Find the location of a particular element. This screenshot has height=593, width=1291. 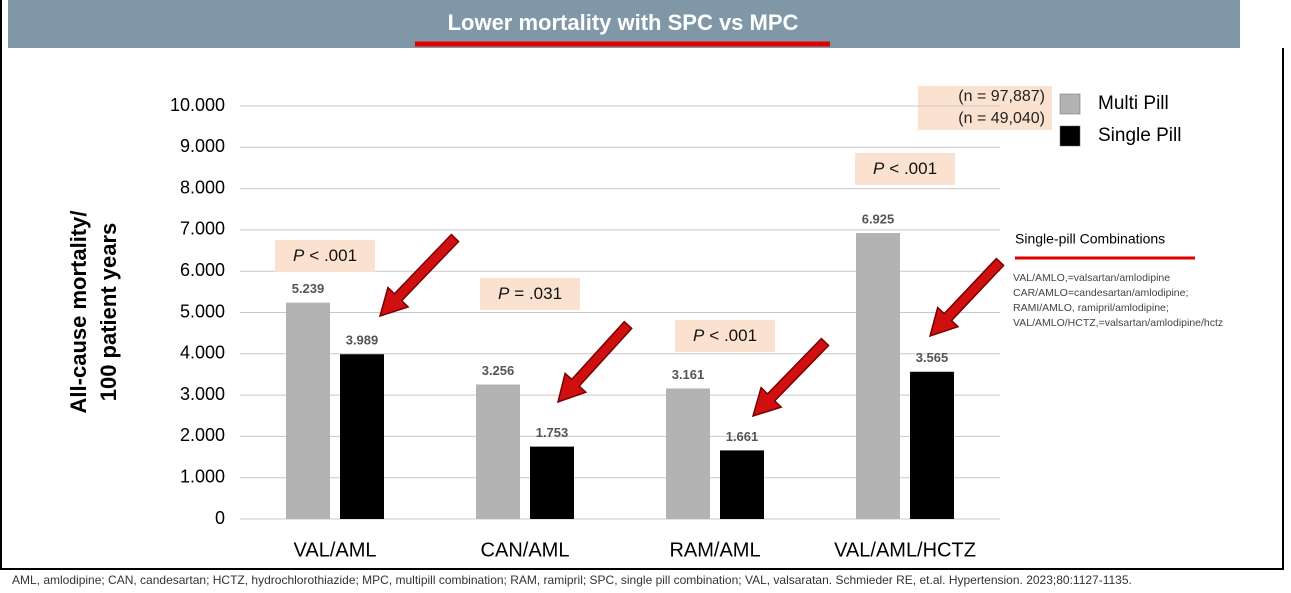

y-tick-label: 6.000 is located at coordinates (202, 270).